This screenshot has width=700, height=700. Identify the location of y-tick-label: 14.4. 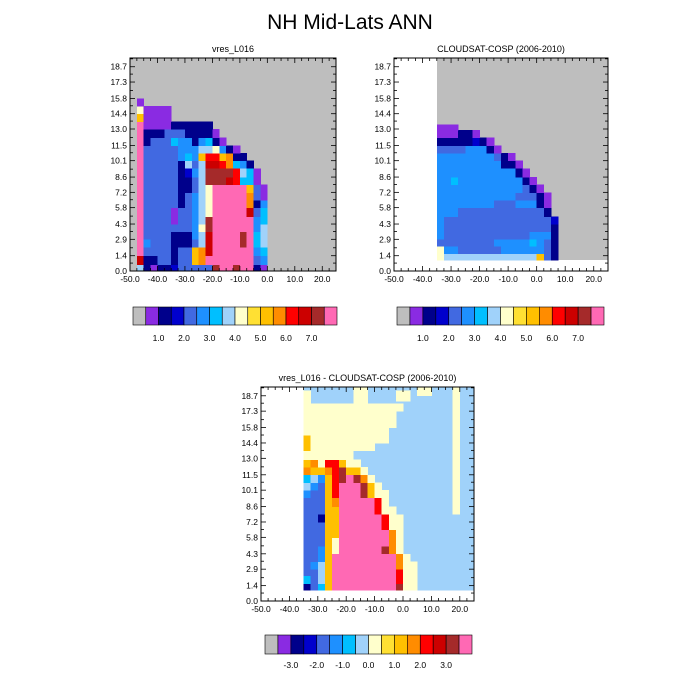
(249, 443).